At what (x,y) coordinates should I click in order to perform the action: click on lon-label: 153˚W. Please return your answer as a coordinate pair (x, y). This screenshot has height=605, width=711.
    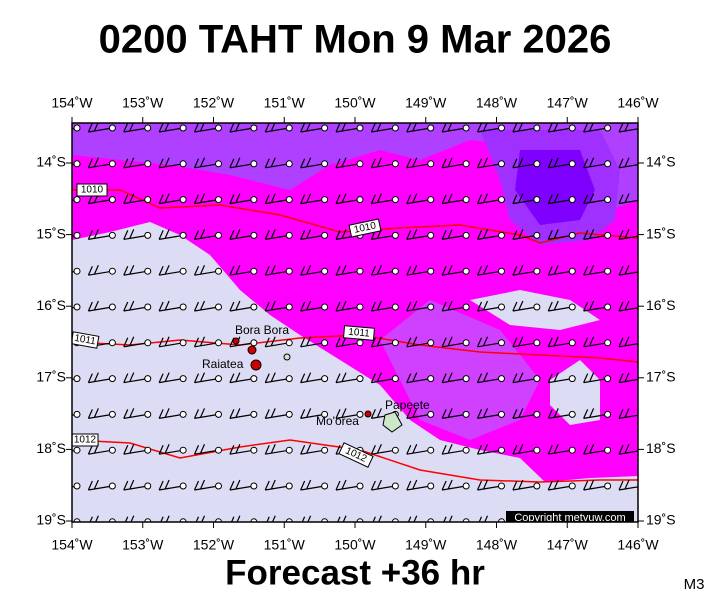
    Looking at the image, I should click on (143, 545).